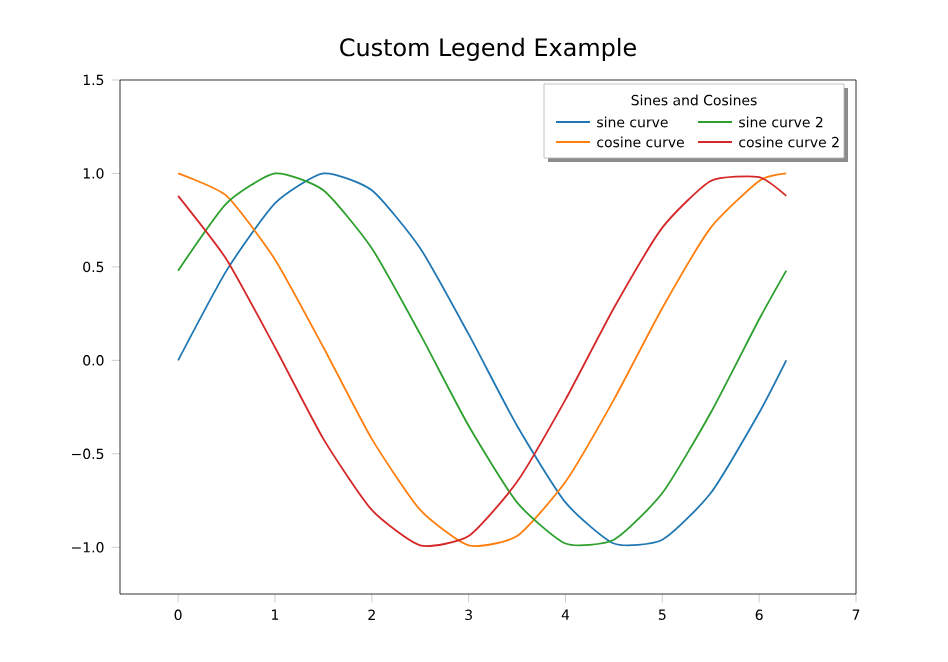 Image resolution: width=948 pixels, height=662 pixels. Describe the element at coordinates (488, 49) in the screenshot. I see `chart-title: Custom Legend Example` at that location.